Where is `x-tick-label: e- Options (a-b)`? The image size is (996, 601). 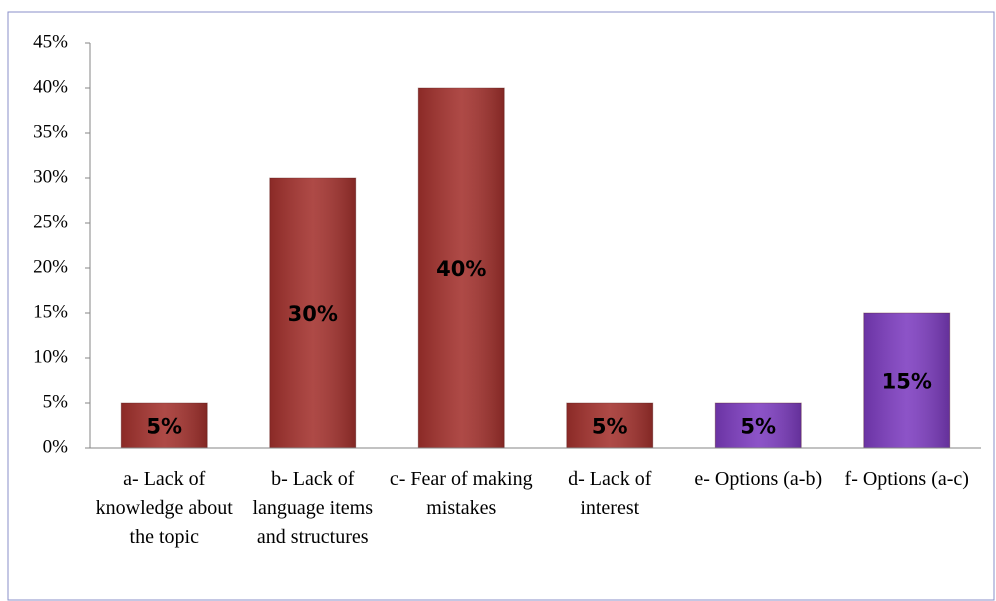
x-tick-label: e- Options (a-b) is located at coordinates (758, 479).